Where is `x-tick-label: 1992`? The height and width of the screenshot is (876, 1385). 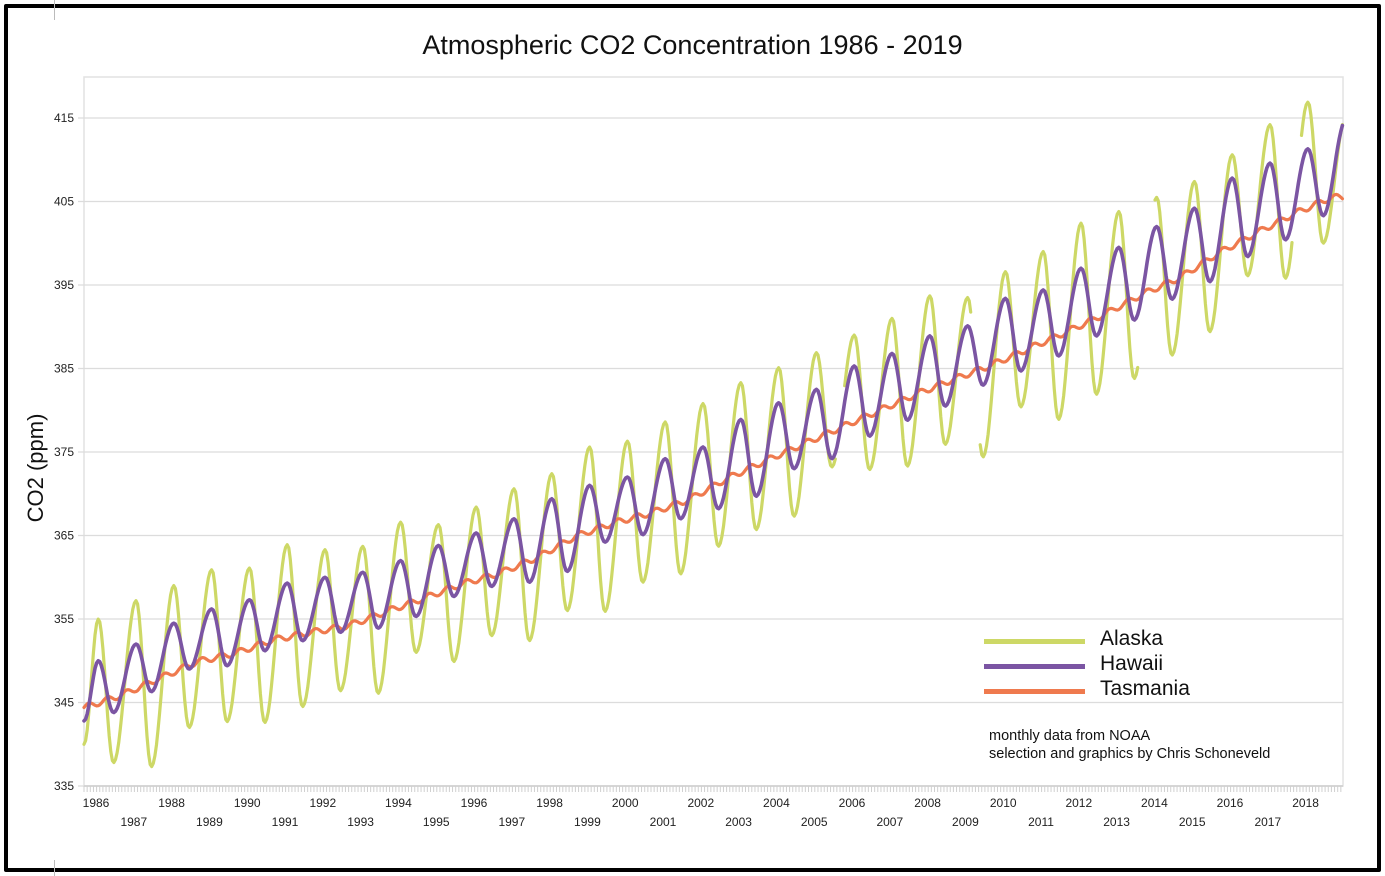
x-tick-label: 1992 is located at coordinates (322, 803).